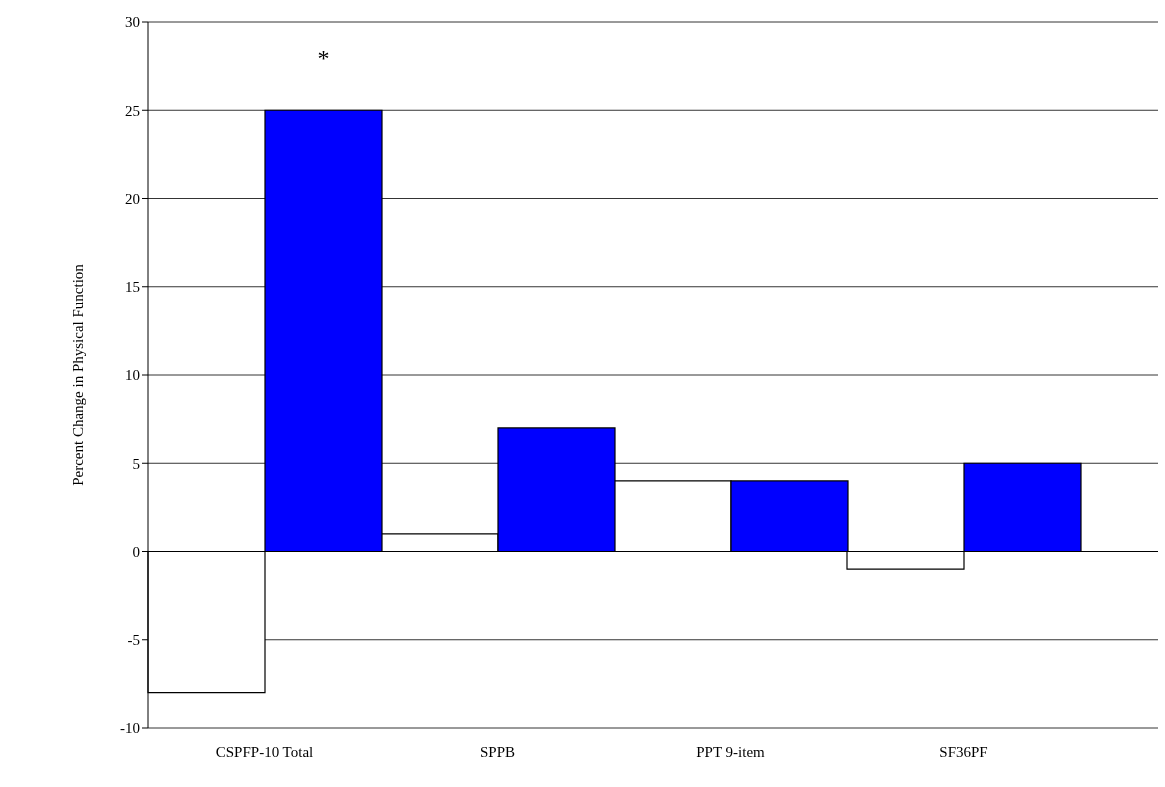 This screenshot has height=787, width=1165. Describe the element at coordinates (132, 110) in the screenshot. I see `y-tick-label: 25` at that location.